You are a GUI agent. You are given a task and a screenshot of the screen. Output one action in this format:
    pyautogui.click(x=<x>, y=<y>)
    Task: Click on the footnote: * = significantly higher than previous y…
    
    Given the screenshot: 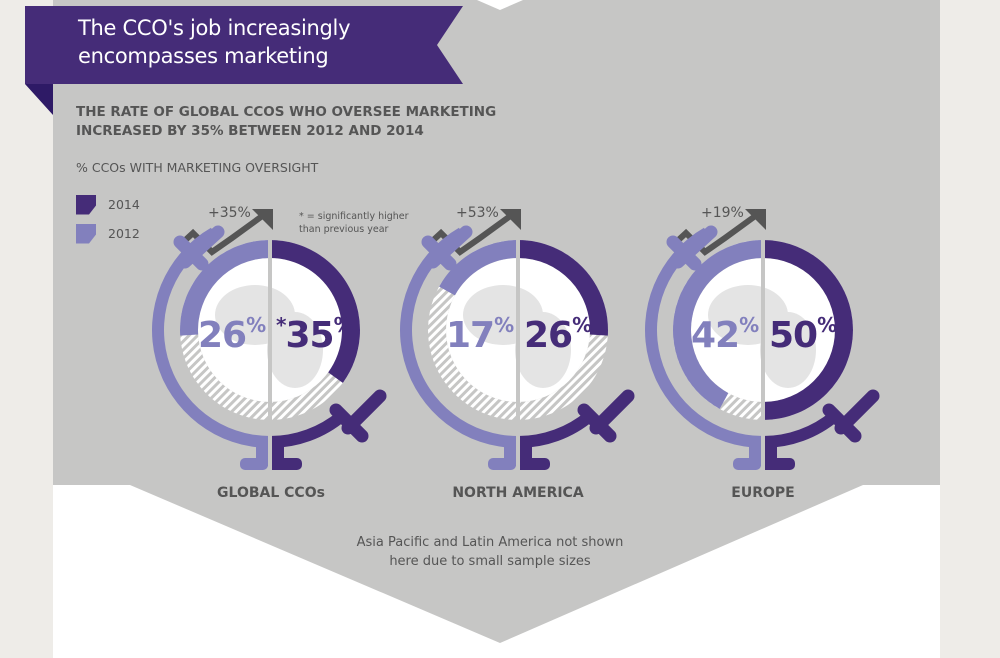 What is the action you would take?
    pyautogui.click(x=364, y=223)
    